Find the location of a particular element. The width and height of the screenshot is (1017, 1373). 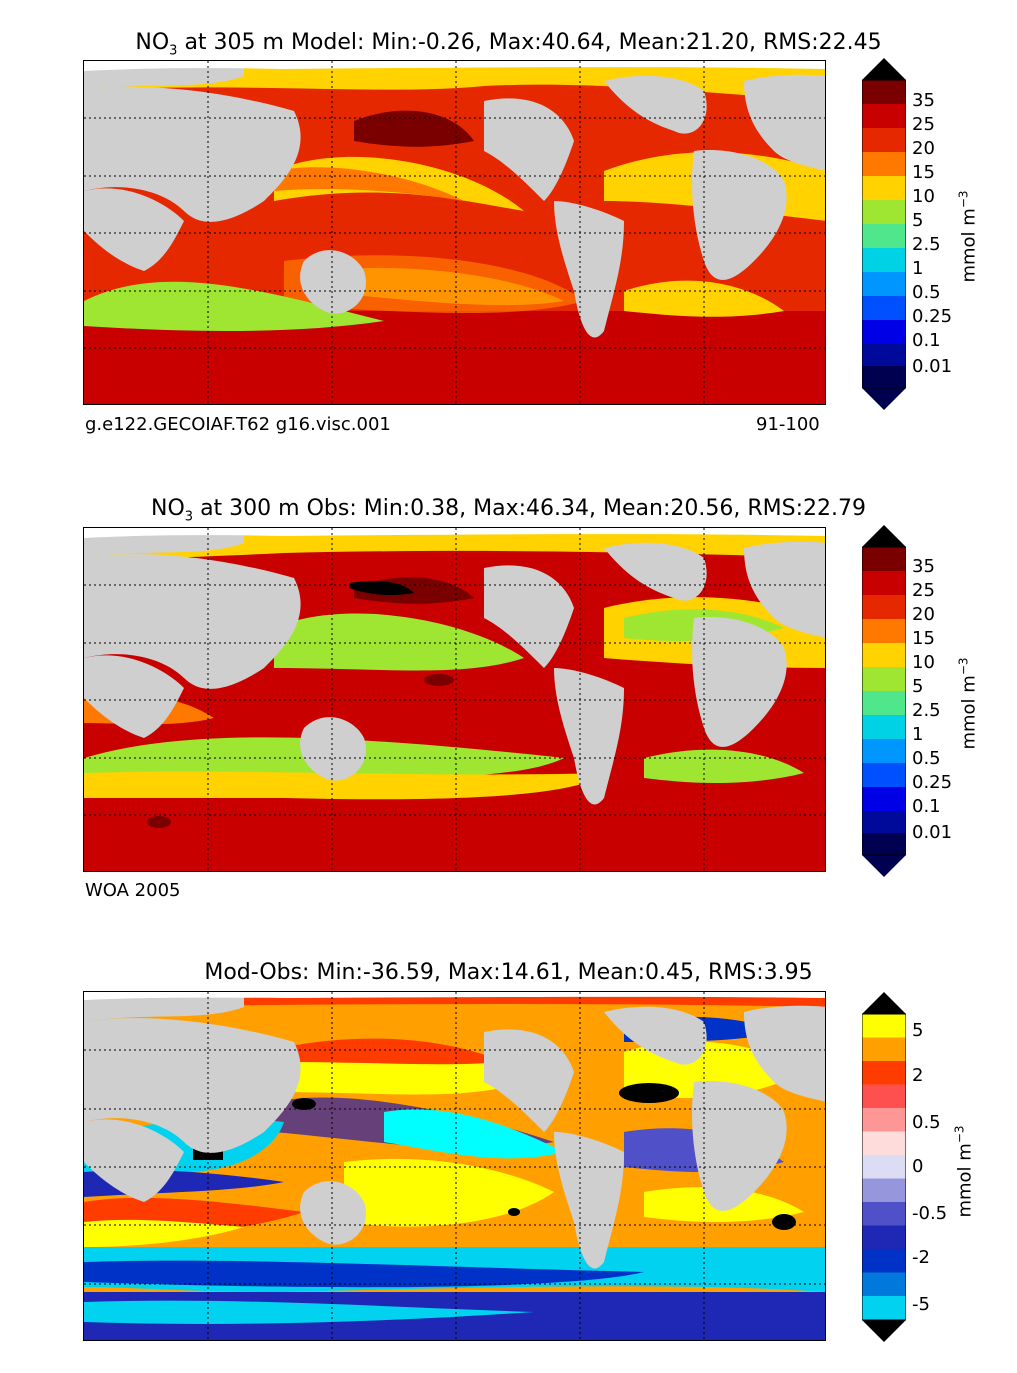

cbar1-label-20: 20 is located at coordinates (923, 148).